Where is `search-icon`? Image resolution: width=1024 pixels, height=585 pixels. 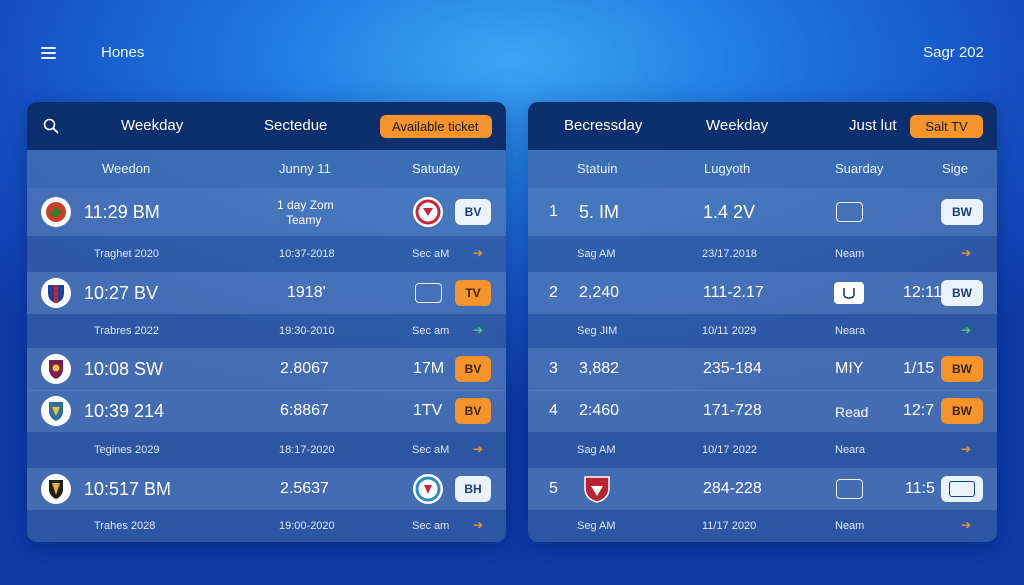 search-icon is located at coordinates (51, 126).